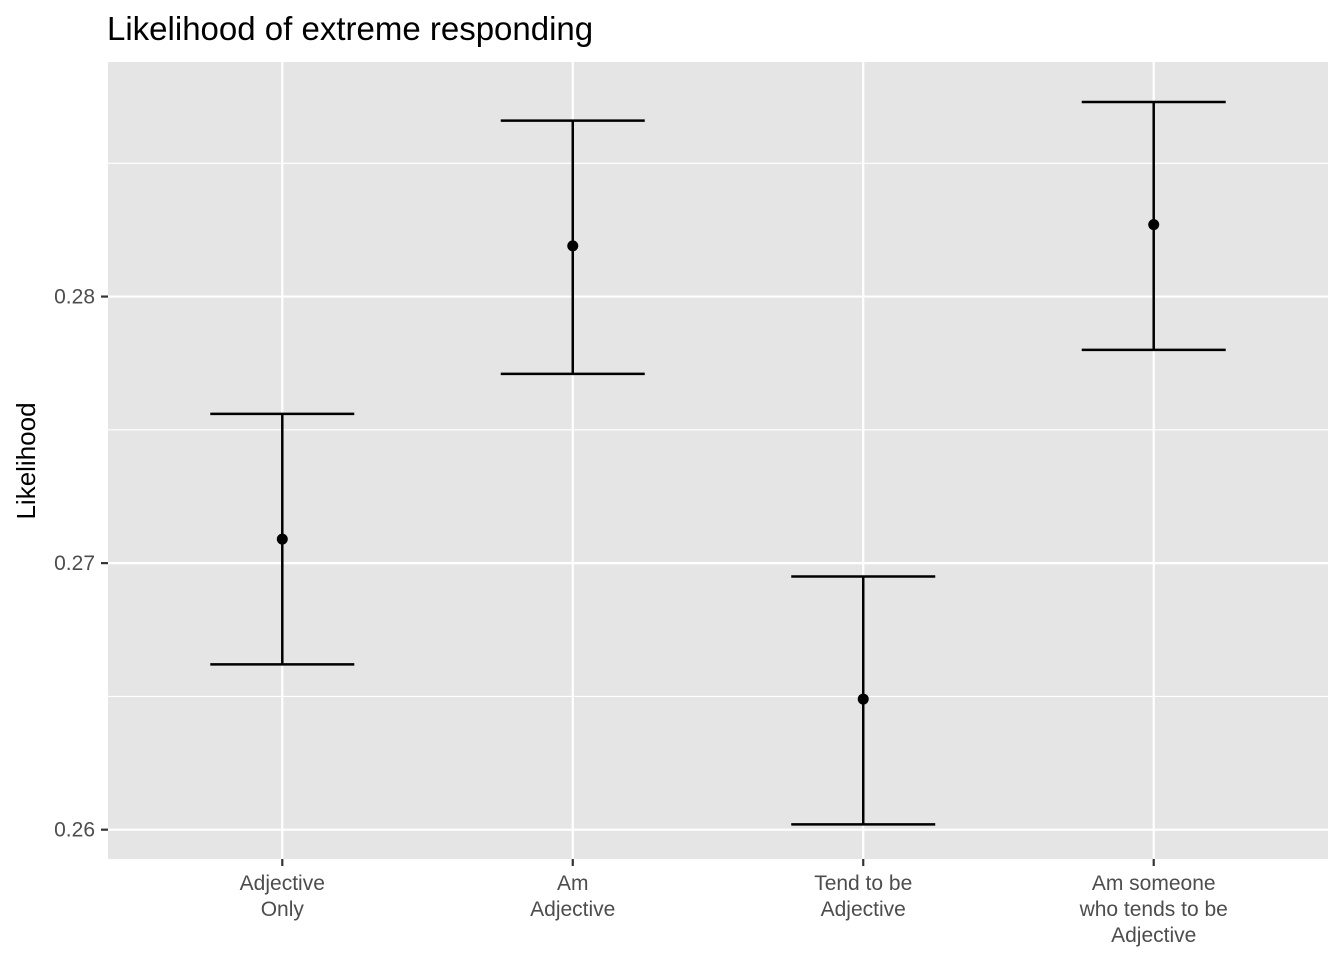 Image resolution: width=1344 pixels, height=960 pixels. What do you see at coordinates (572, 896) in the screenshot?
I see `x-tick-label-1: Am Adjective` at bounding box center [572, 896].